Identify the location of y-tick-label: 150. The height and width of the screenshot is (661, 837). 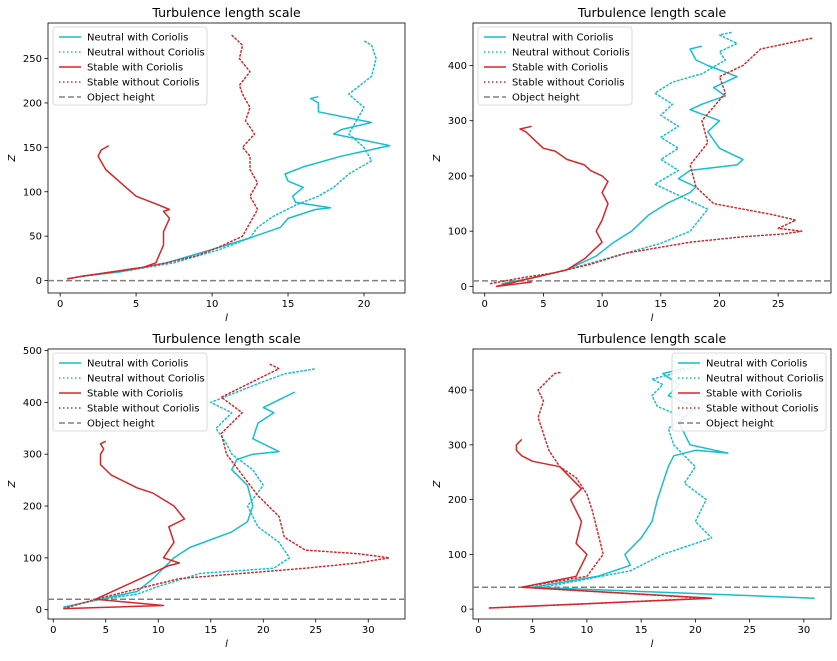
(32, 148).